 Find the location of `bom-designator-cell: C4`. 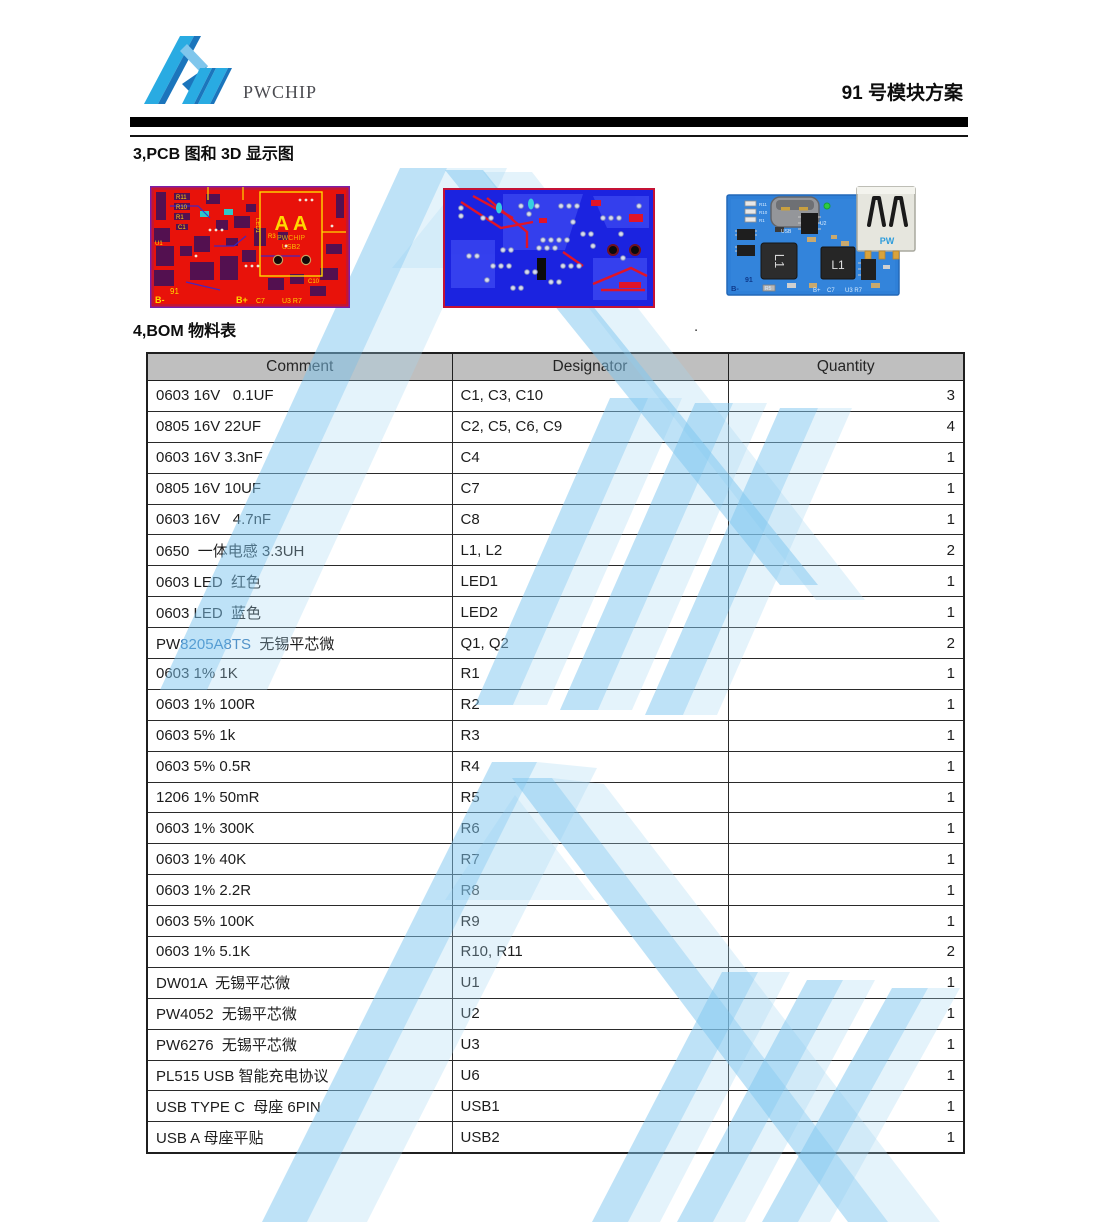

bom-designator-cell: C4 is located at coordinates (590, 457).